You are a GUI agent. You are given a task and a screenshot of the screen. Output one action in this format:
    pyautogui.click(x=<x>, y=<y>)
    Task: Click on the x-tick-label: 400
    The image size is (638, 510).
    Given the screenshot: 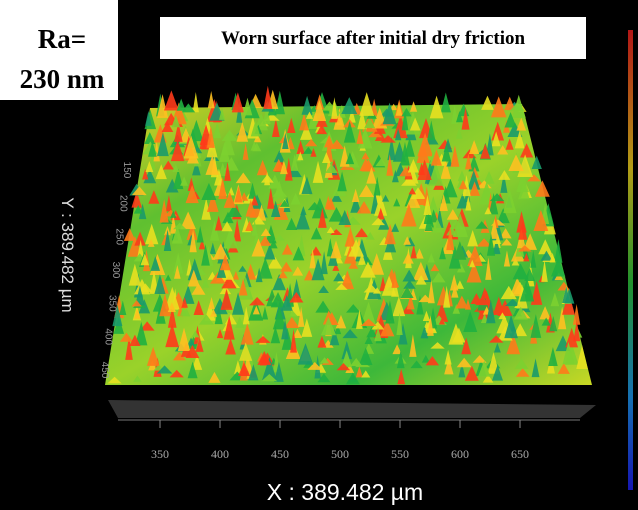 What is the action you would take?
    pyautogui.click(x=220, y=454)
    